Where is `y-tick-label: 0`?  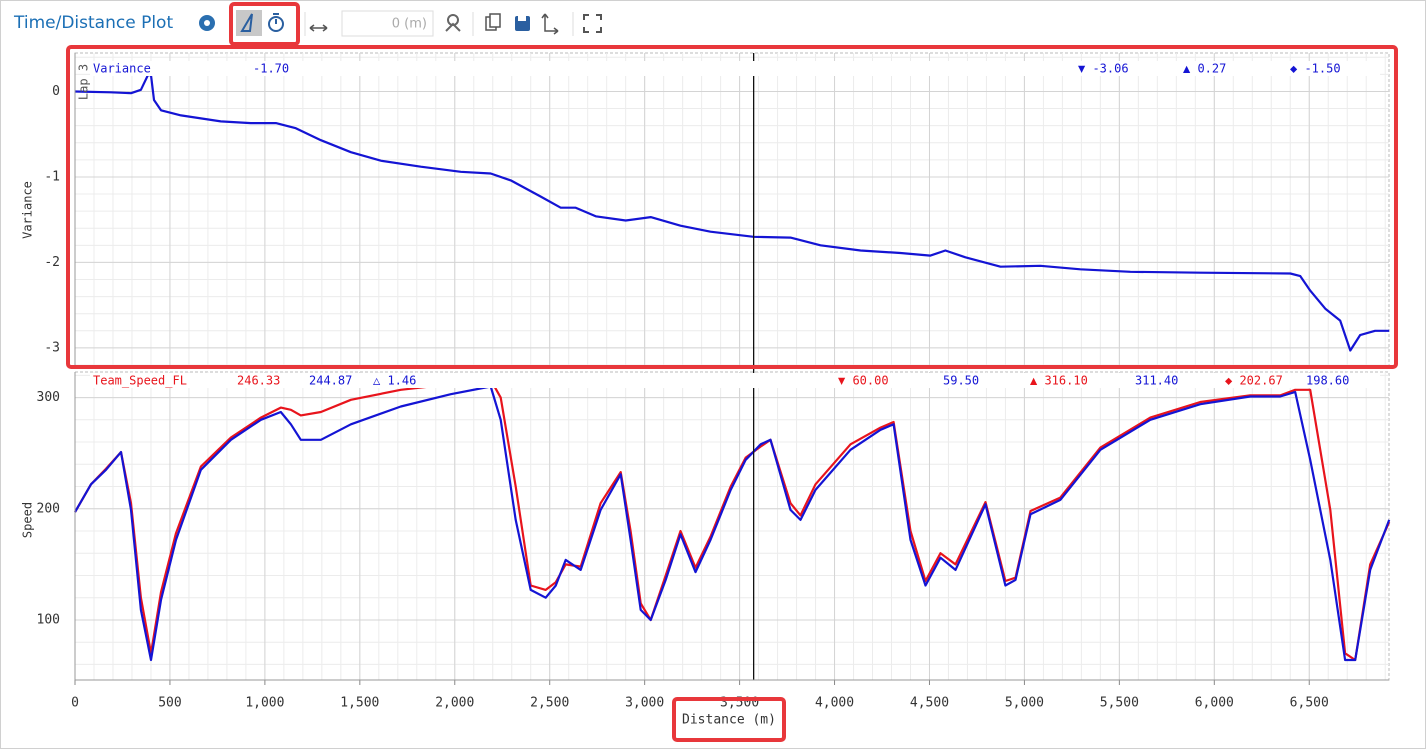
y-tick-label: 0 is located at coordinates (56, 91).